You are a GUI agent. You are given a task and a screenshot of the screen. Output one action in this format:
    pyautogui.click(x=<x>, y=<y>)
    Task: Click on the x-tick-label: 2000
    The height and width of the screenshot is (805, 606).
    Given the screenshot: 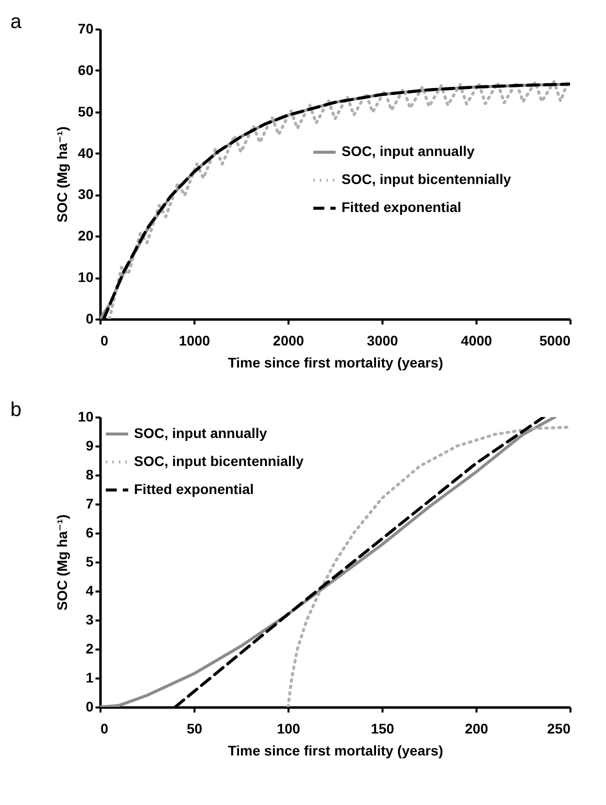 What is the action you would take?
    pyautogui.click(x=288, y=340)
    